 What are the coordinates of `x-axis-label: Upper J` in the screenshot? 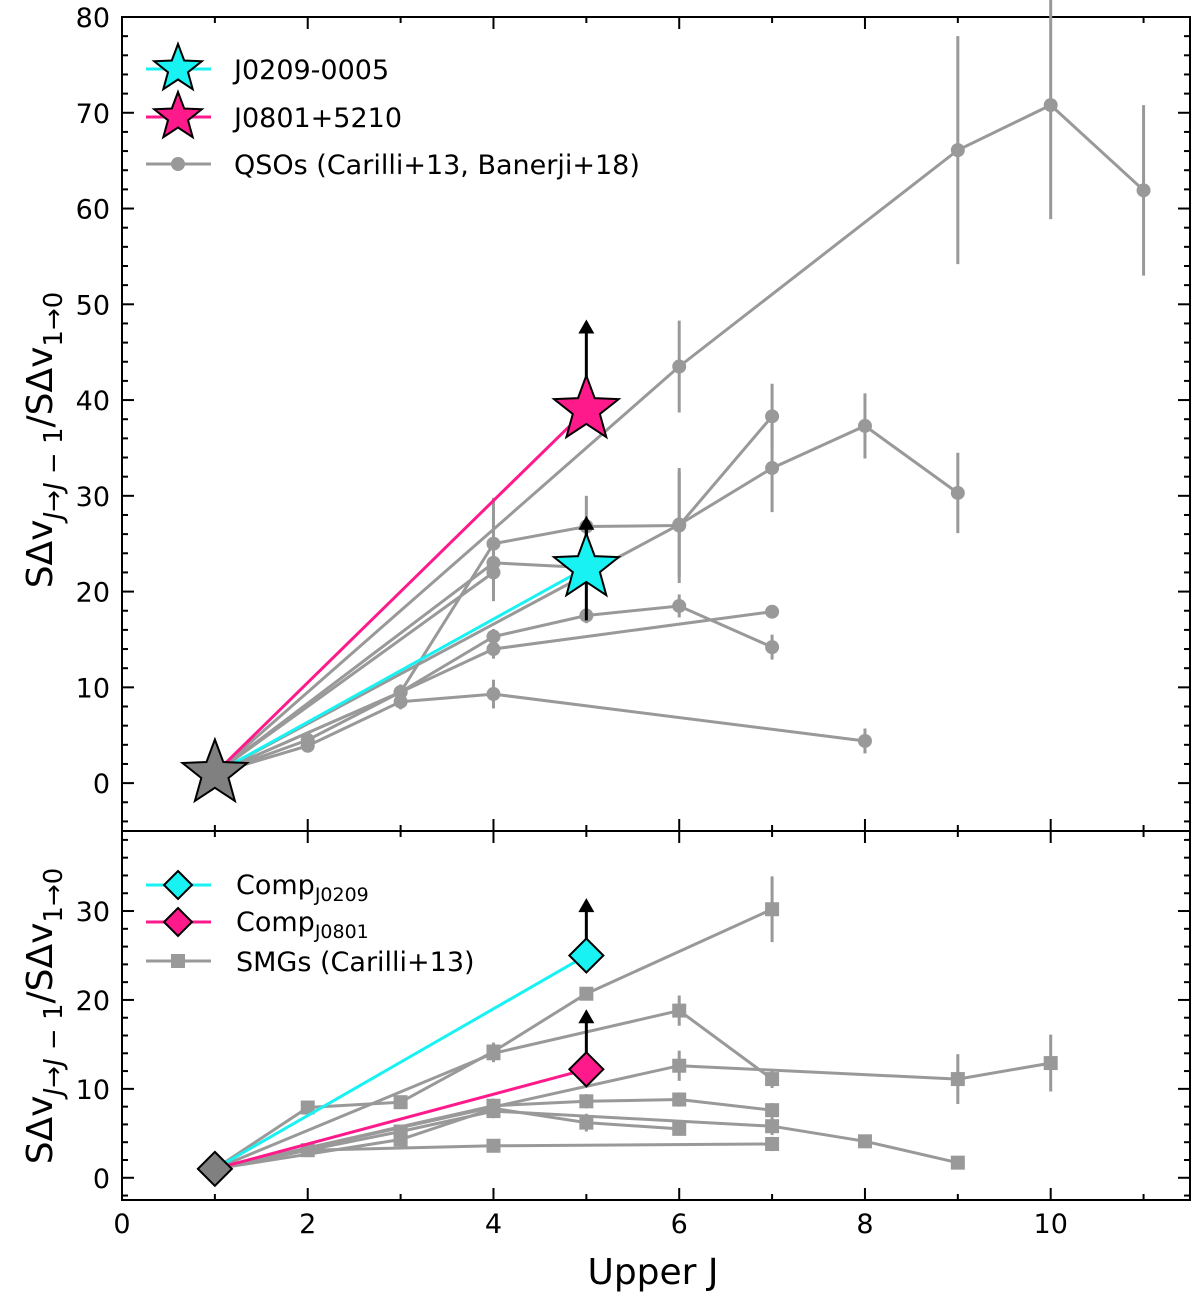 It's located at (652, 1272).